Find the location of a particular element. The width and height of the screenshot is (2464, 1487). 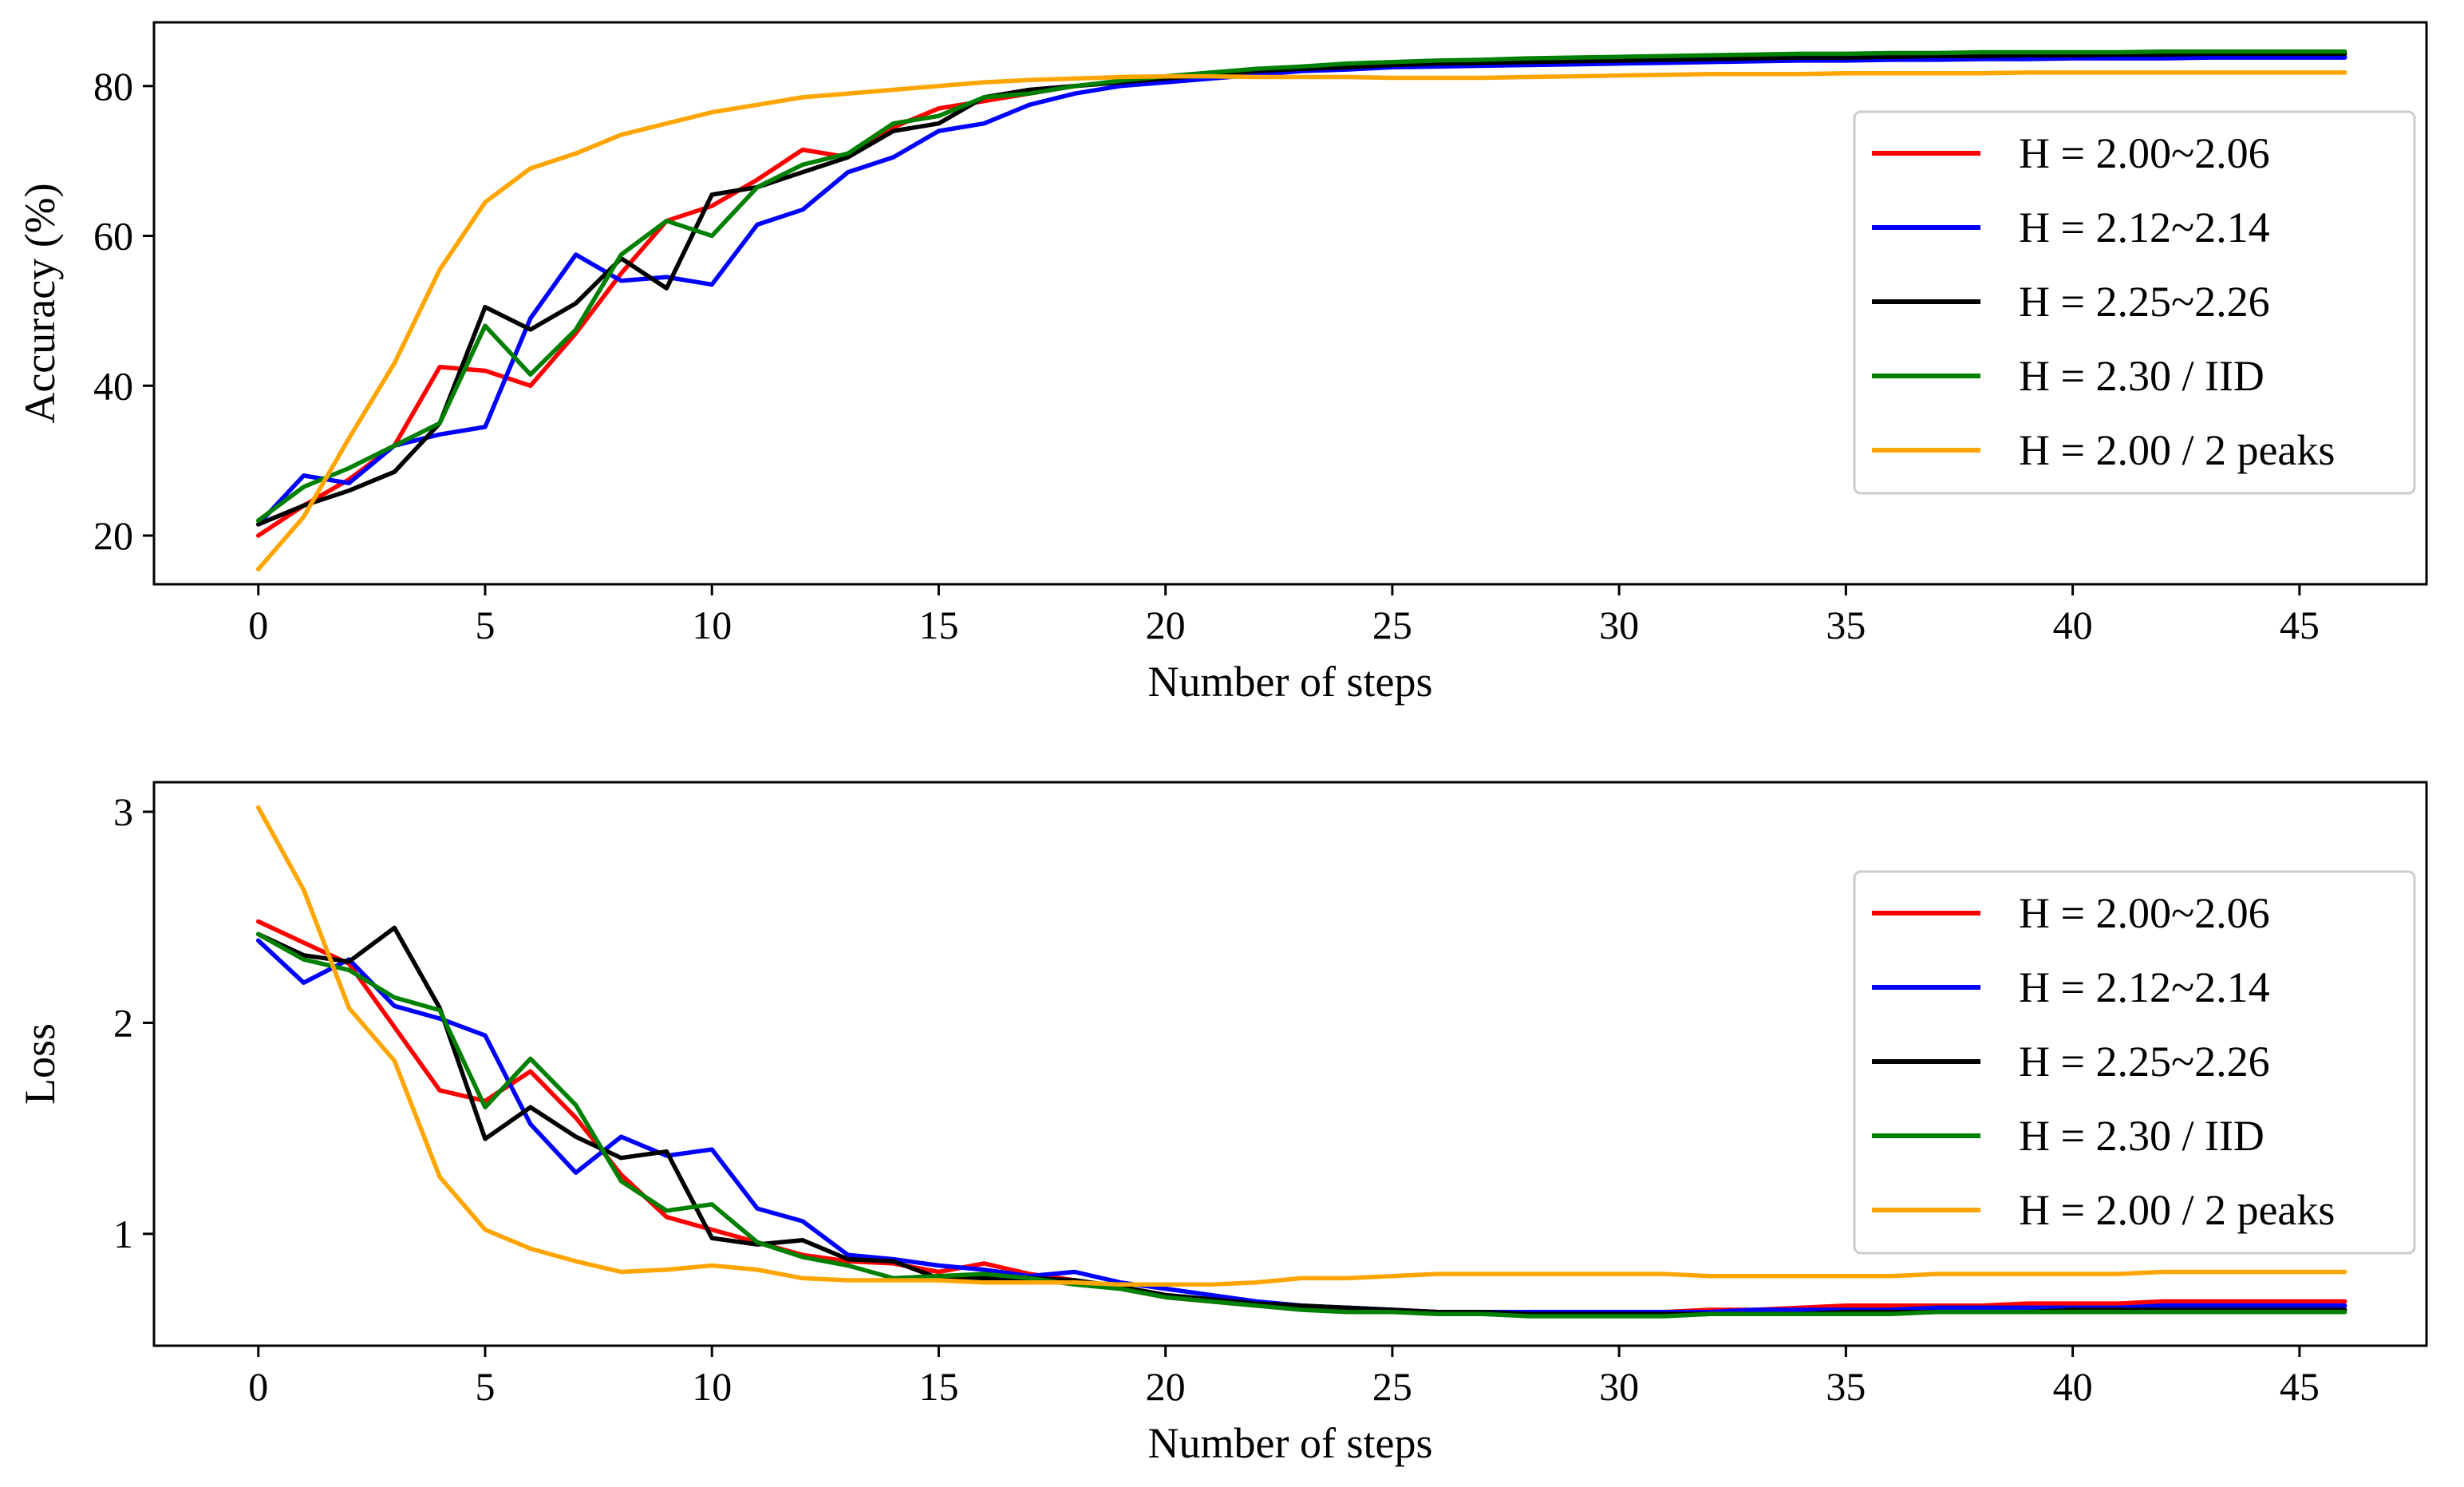

y-tick-label: 1 is located at coordinates (123, 1234).